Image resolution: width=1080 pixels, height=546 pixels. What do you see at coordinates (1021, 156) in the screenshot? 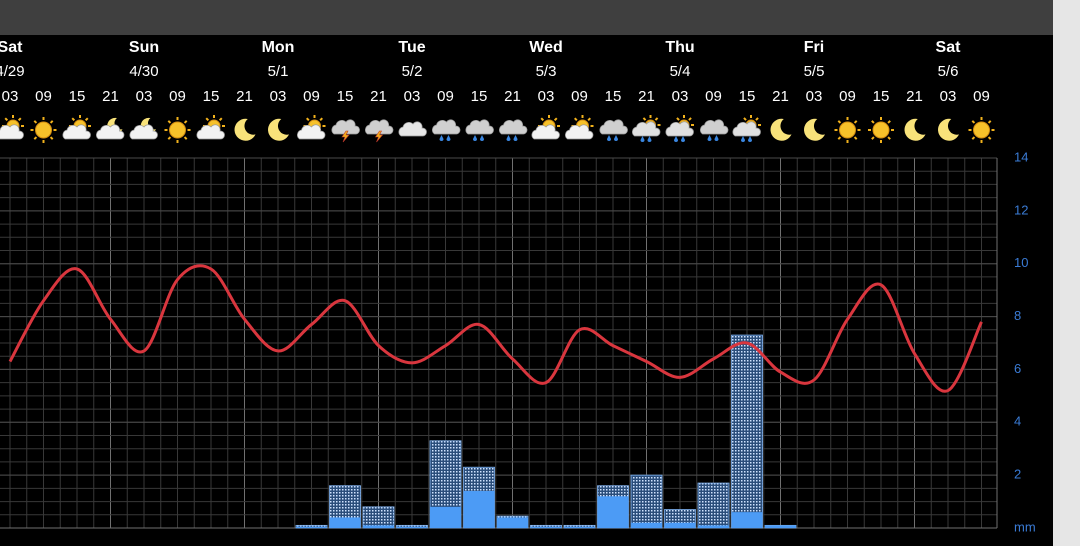
I see `y-tick-label: 14` at bounding box center [1021, 156].